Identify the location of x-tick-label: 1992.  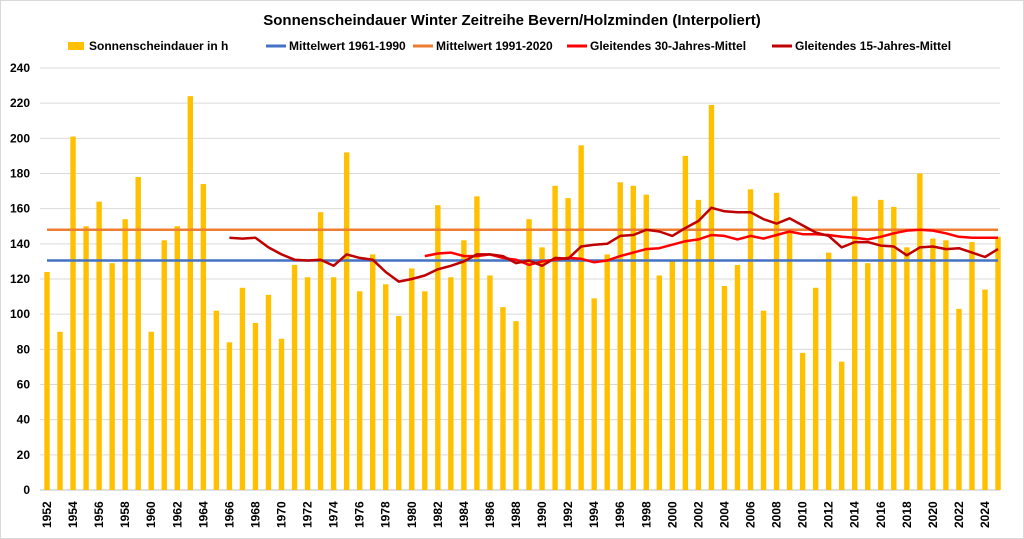
(568, 514).